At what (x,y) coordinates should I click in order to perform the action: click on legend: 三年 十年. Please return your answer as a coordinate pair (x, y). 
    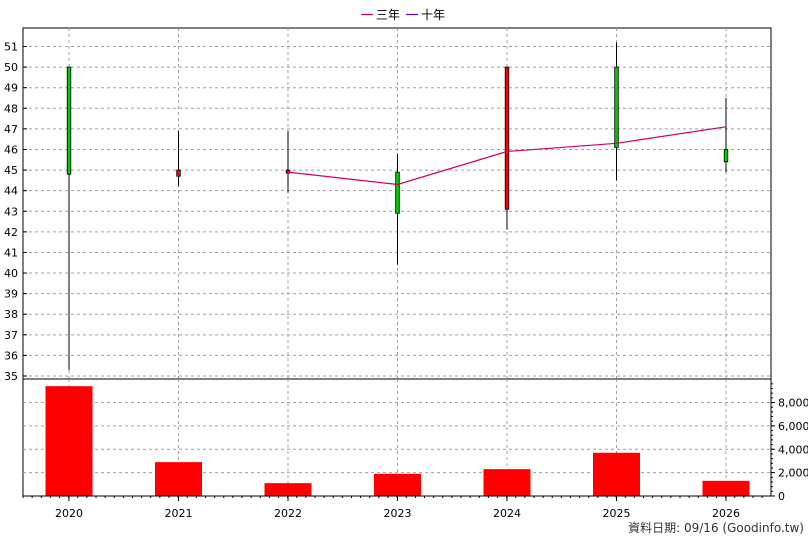
    Looking at the image, I should click on (403, 15).